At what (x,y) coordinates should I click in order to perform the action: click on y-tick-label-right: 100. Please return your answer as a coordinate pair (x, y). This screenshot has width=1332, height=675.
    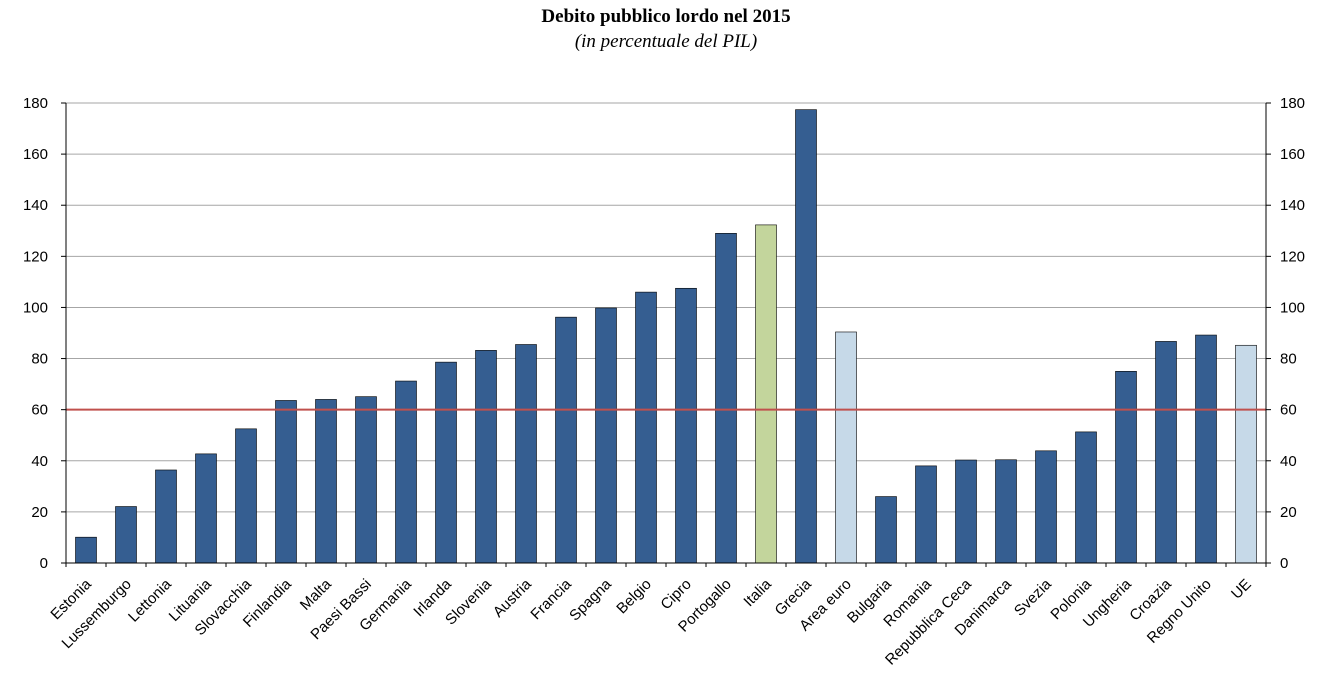
    Looking at the image, I should click on (1292, 307).